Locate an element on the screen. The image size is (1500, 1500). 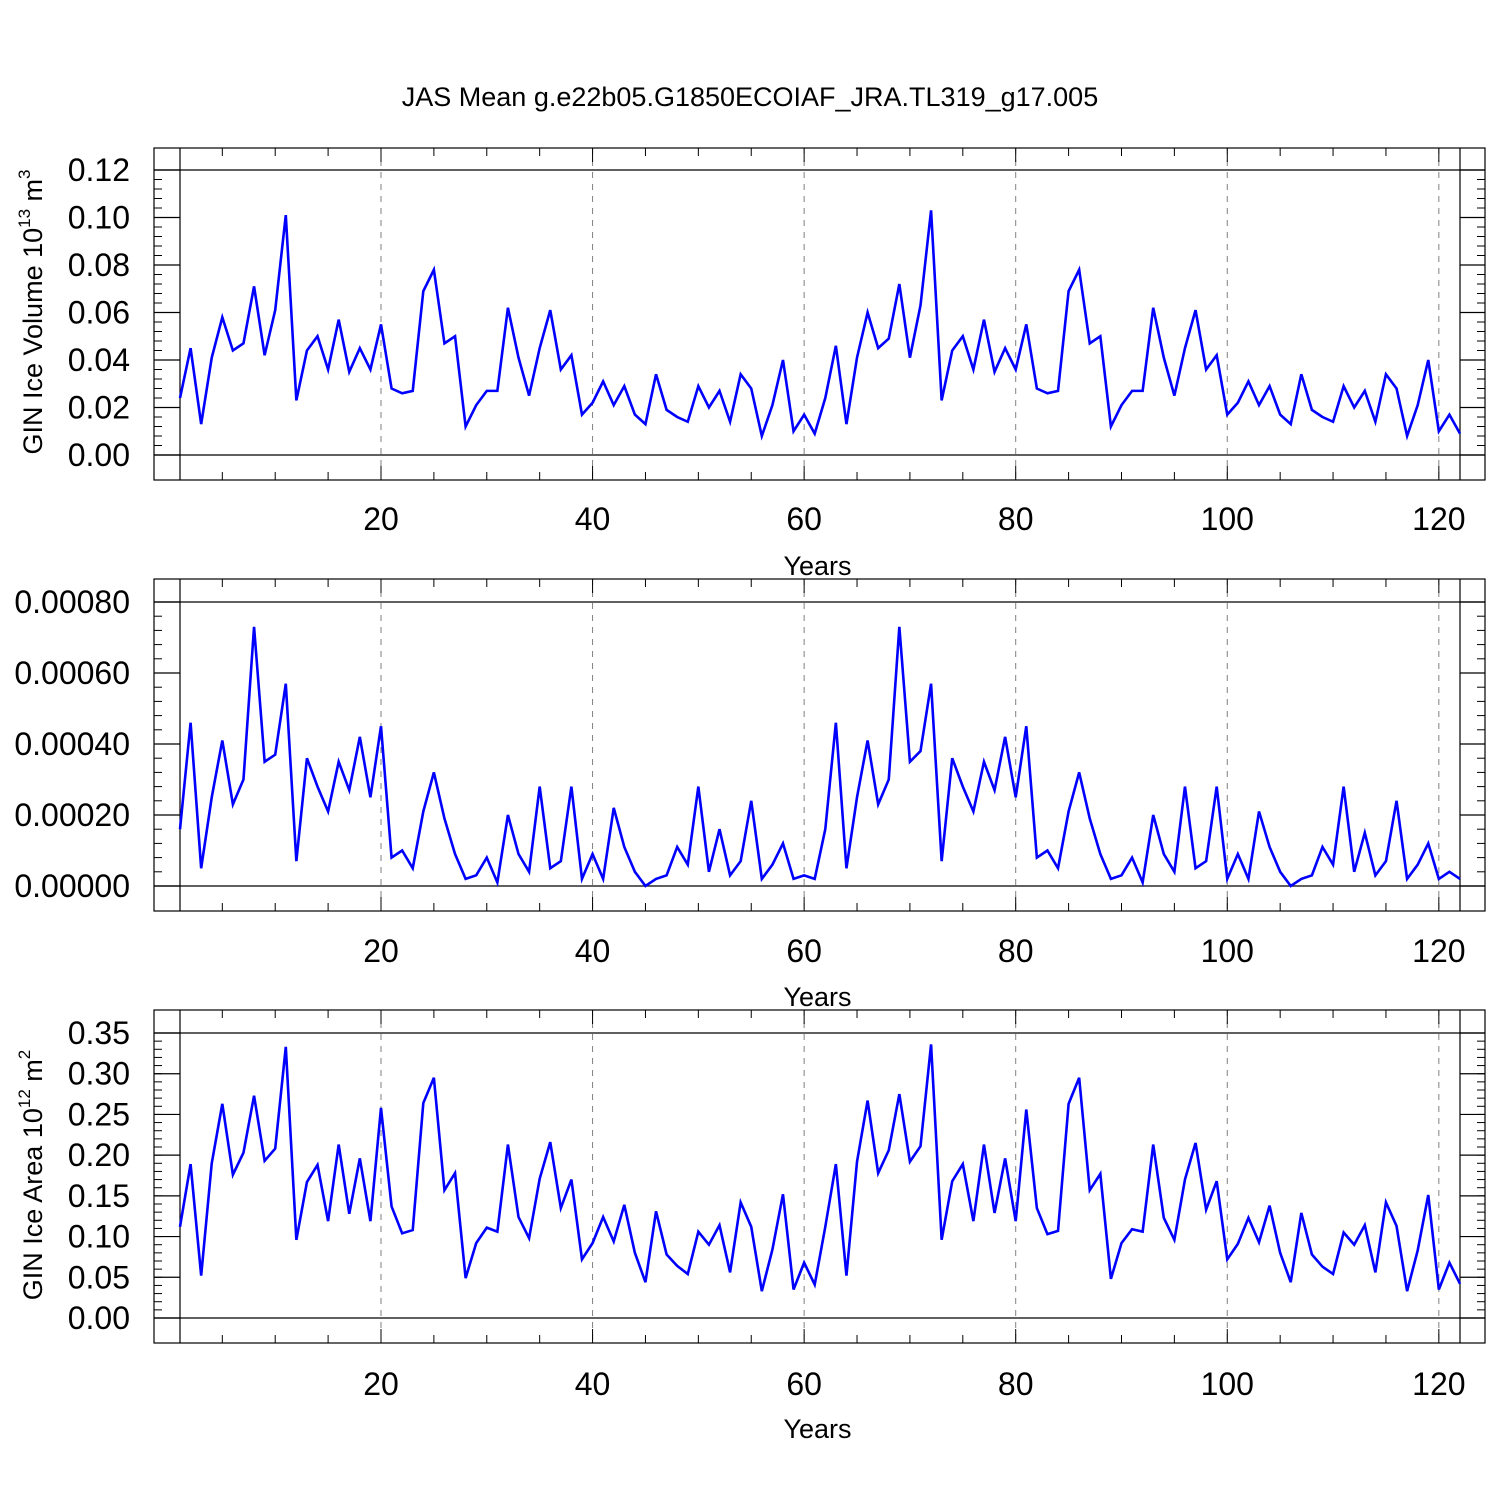
y-tick-label: 0.30 is located at coordinates (99, 1074).